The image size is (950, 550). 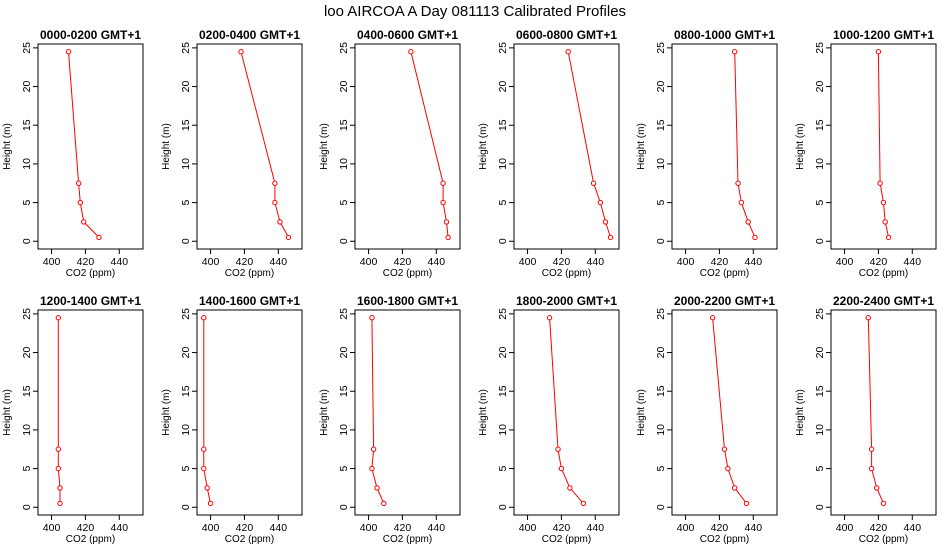 What do you see at coordinates (249, 301) in the screenshot?
I see `panel-title: 1400-1600 GMT+1` at bounding box center [249, 301].